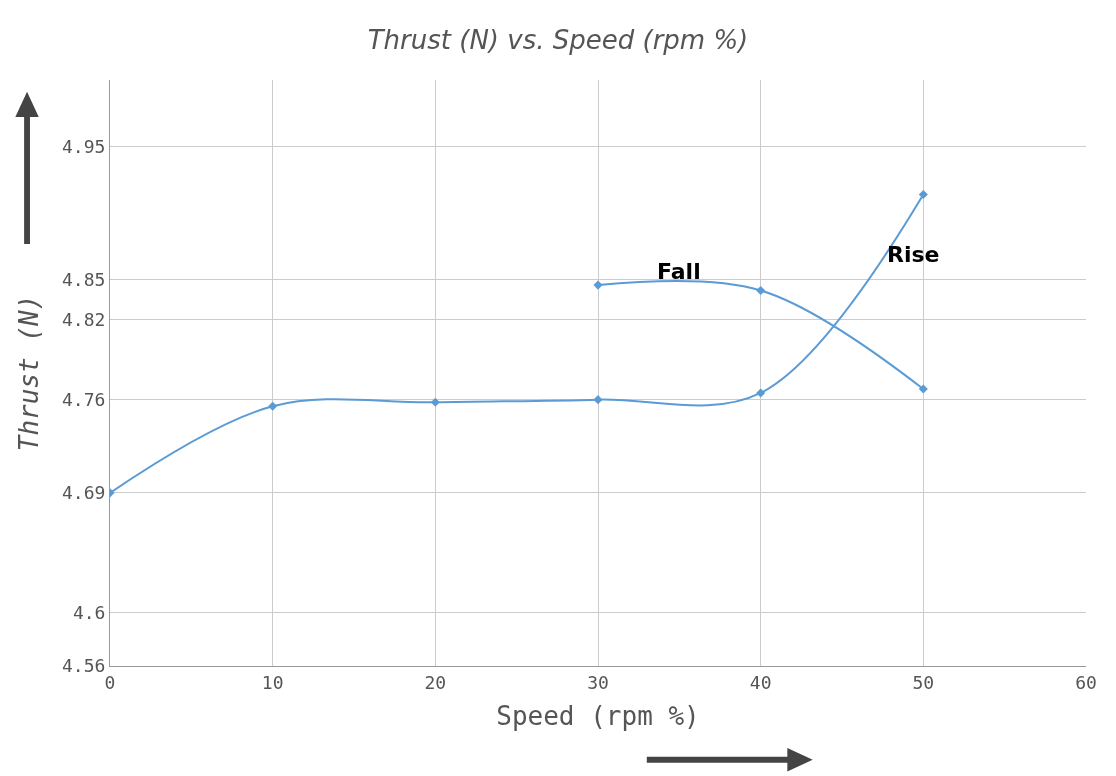 The height and width of the screenshot is (776, 1116). What do you see at coordinates (1086, 682) in the screenshot?
I see `x-tick-label: 60` at bounding box center [1086, 682].